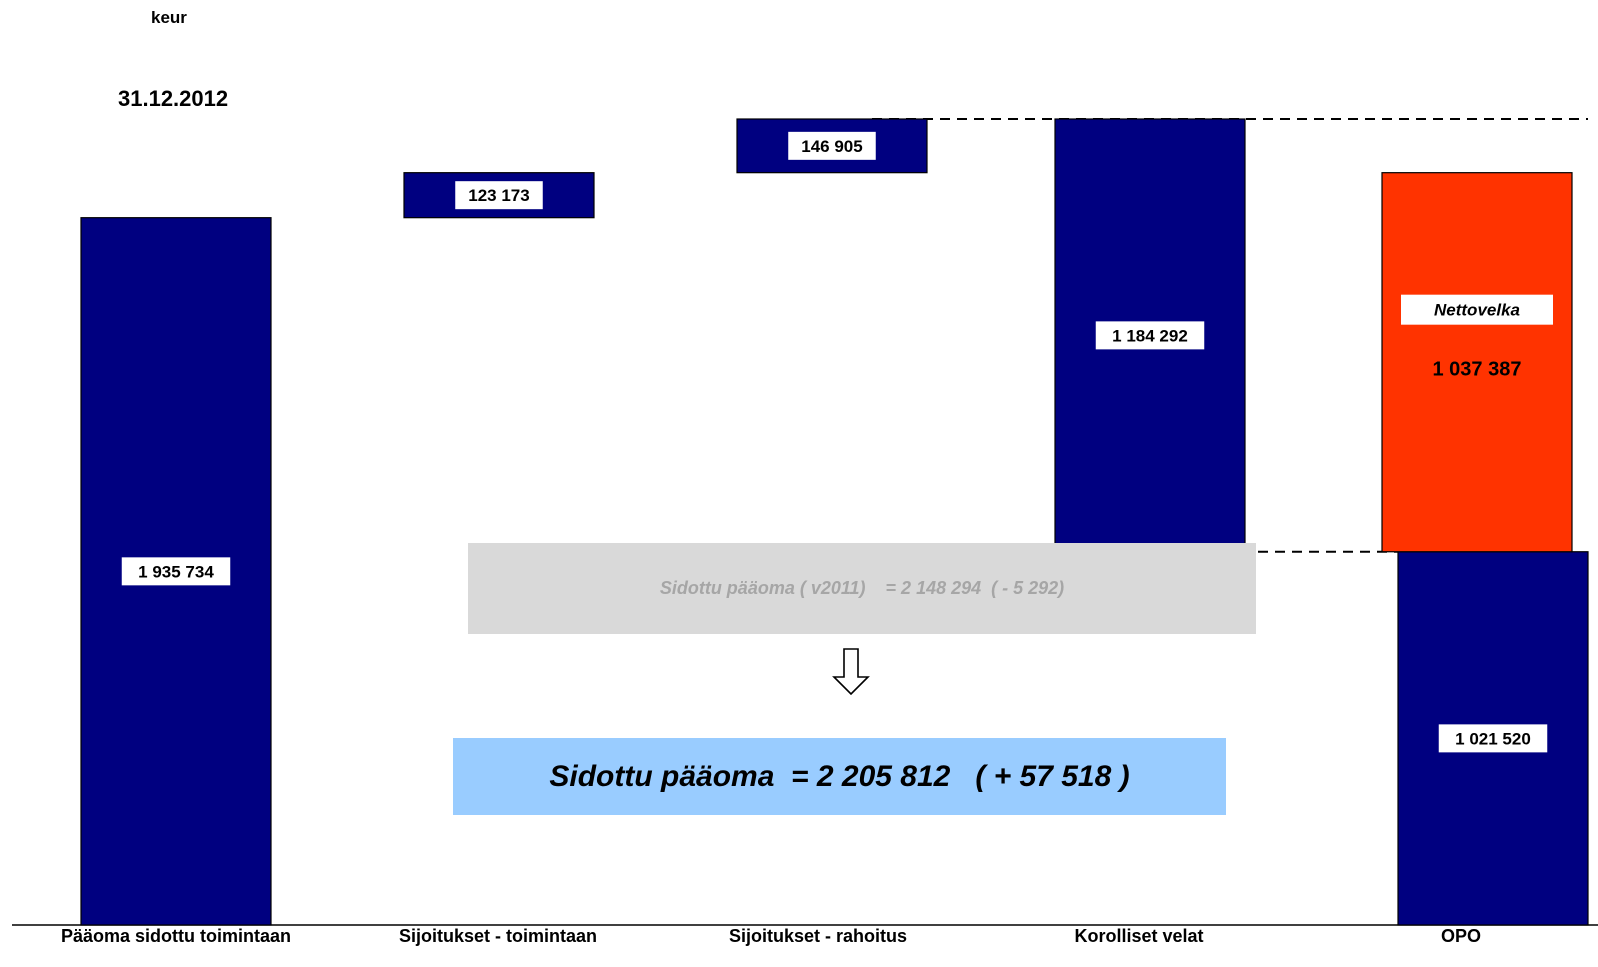 This screenshot has height=967, width=1598. Describe the element at coordinates (1139, 936) in the screenshot. I see `category-label: Korolliset velat` at that location.